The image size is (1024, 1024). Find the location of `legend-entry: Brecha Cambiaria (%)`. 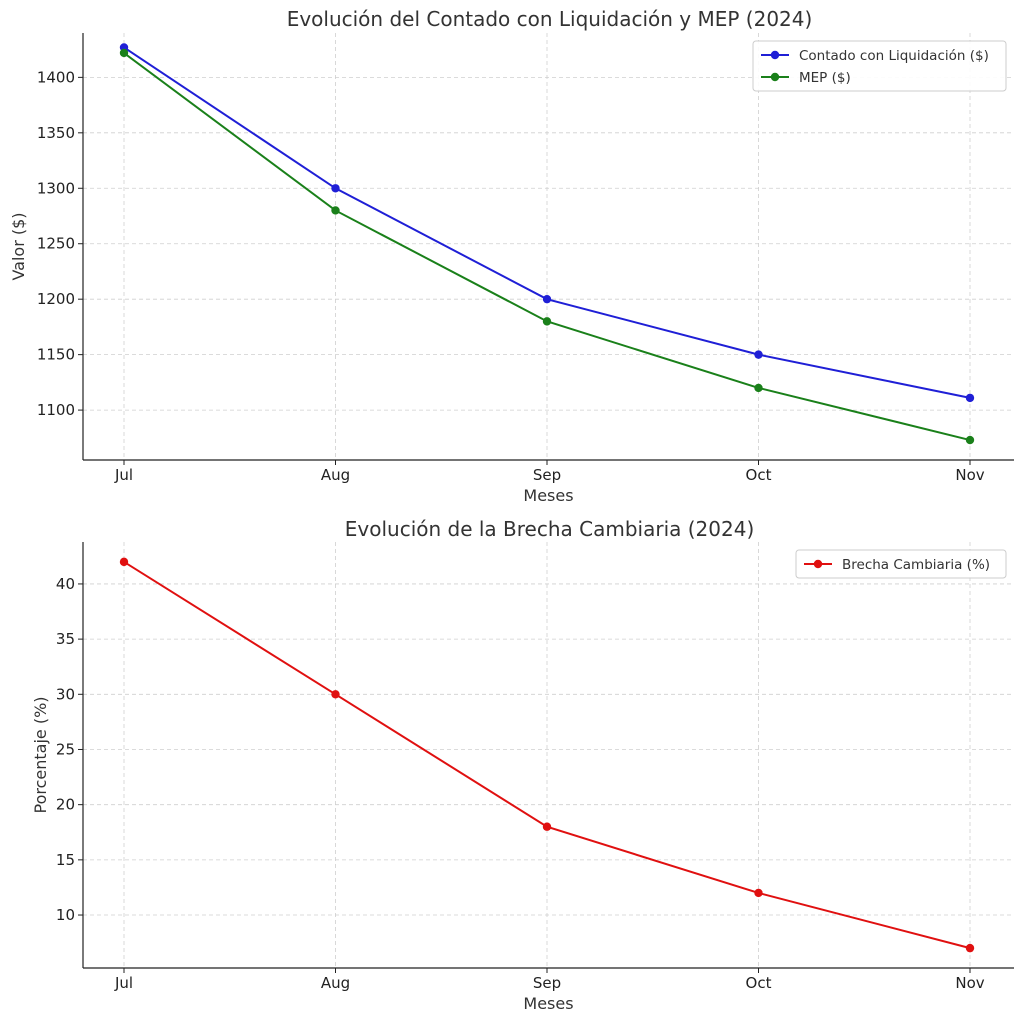

legend-entry: Brecha Cambiaria (%) is located at coordinates (916, 565).